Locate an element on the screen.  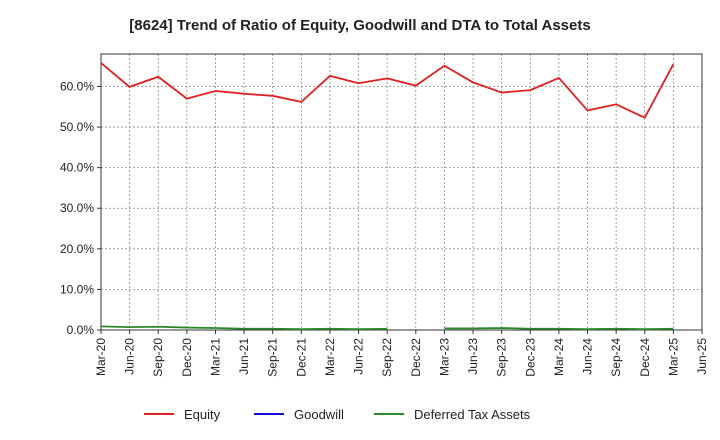
y-tick-label: 20.0% is located at coordinates (77, 249).